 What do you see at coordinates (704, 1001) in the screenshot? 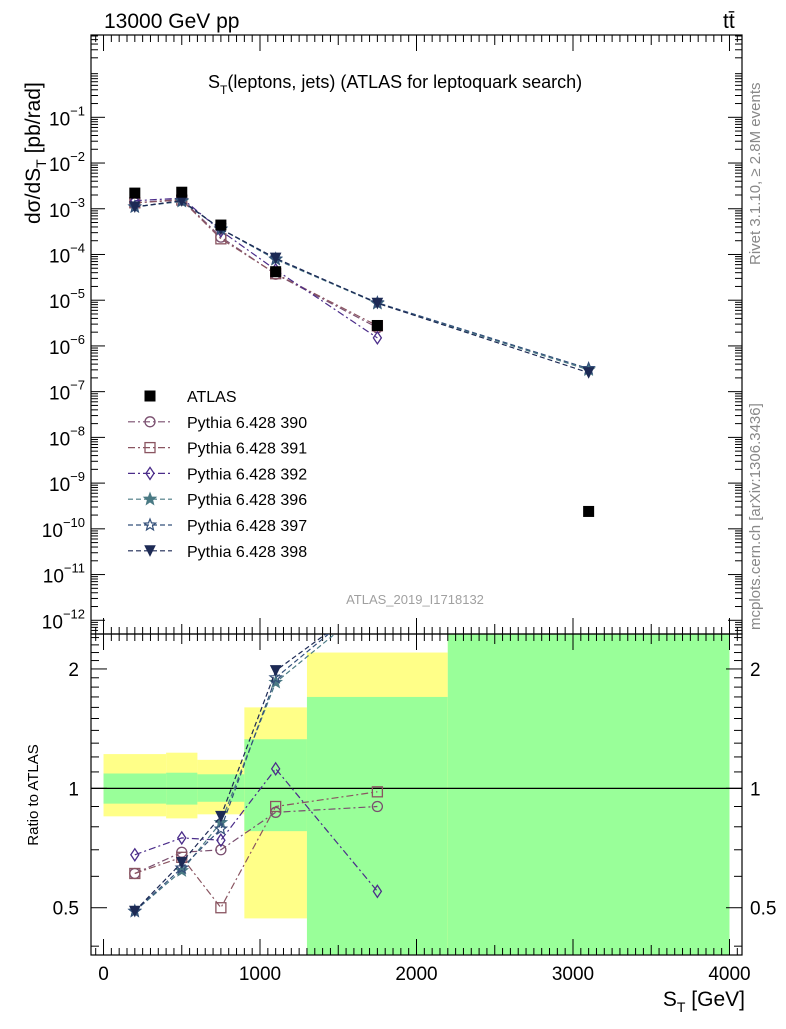
I see `x-axis-label: ST [GeV]` at bounding box center [704, 1001].